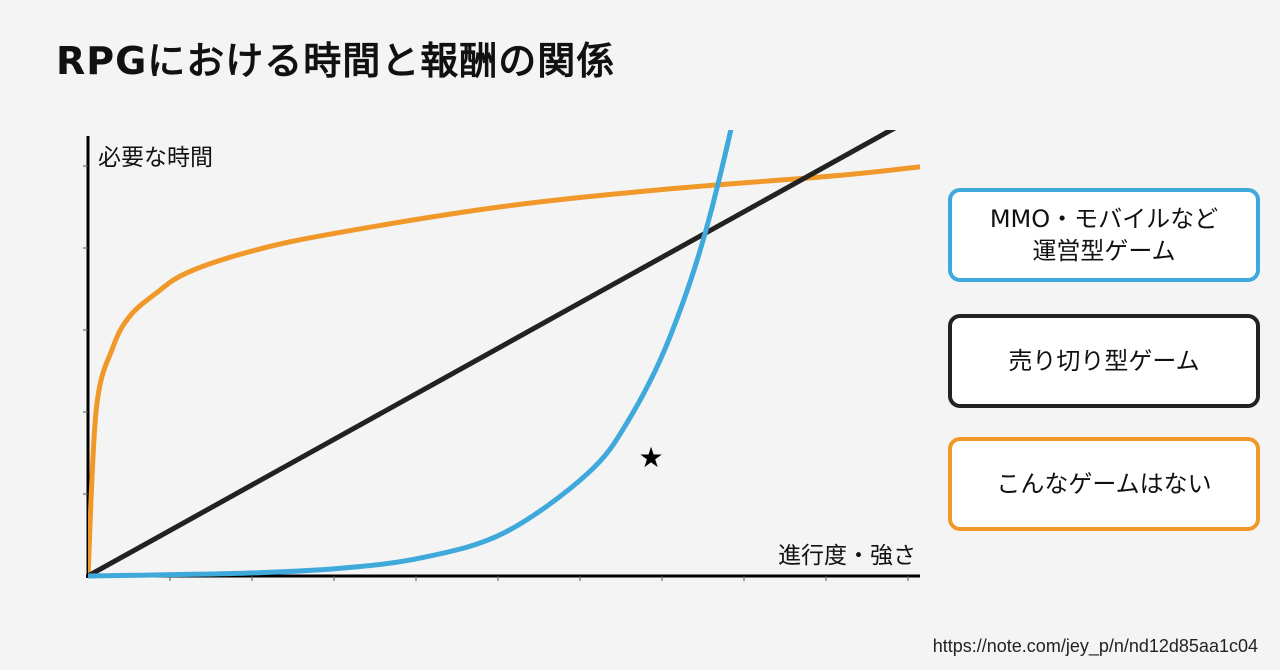 The image size is (1280, 670). Describe the element at coordinates (651, 457) in the screenshot. I see `star-annotation: ★` at that location.